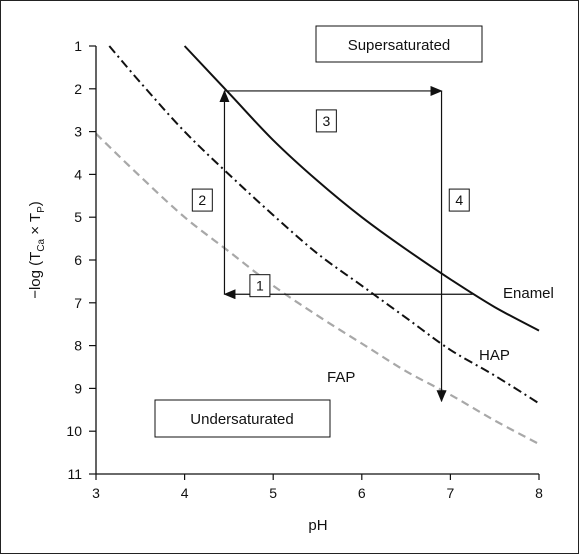 Image resolution: width=579 pixels, height=554 pixels. I want to click on y-tick-label: 11, so click(74, 474).